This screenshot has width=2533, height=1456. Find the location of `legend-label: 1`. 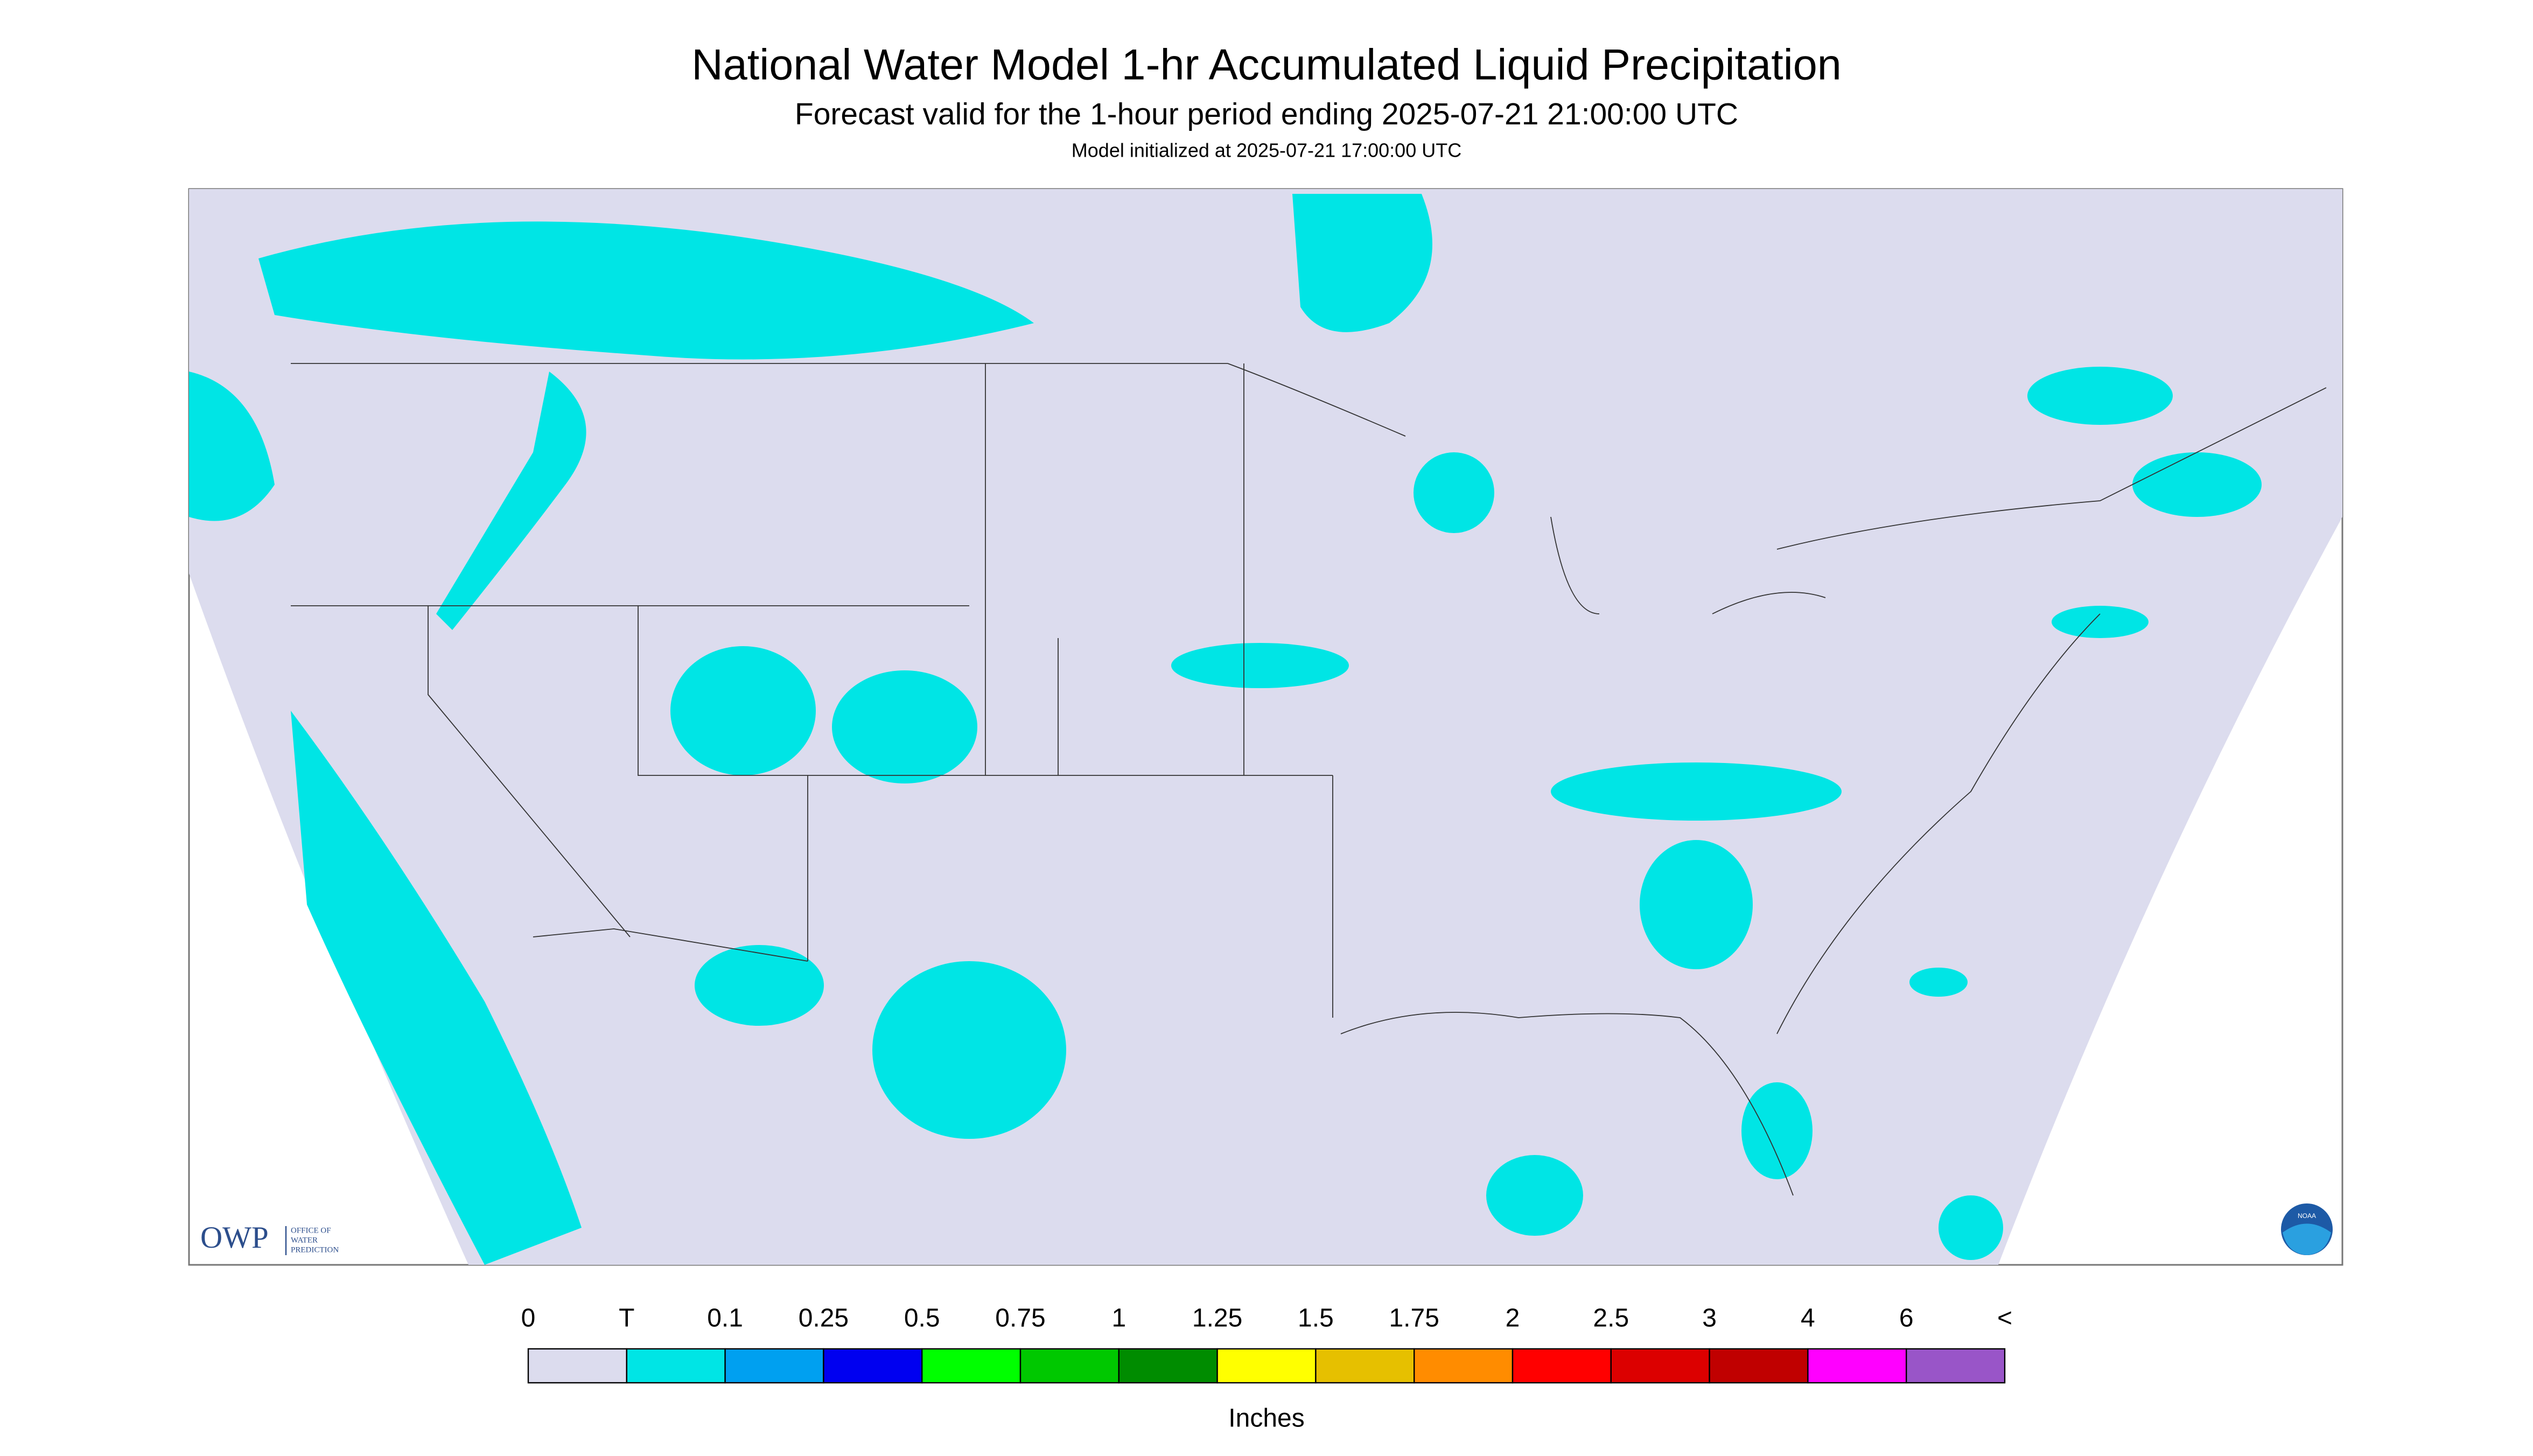

legend-label: 1 is located at coordinates (1119, 1318).